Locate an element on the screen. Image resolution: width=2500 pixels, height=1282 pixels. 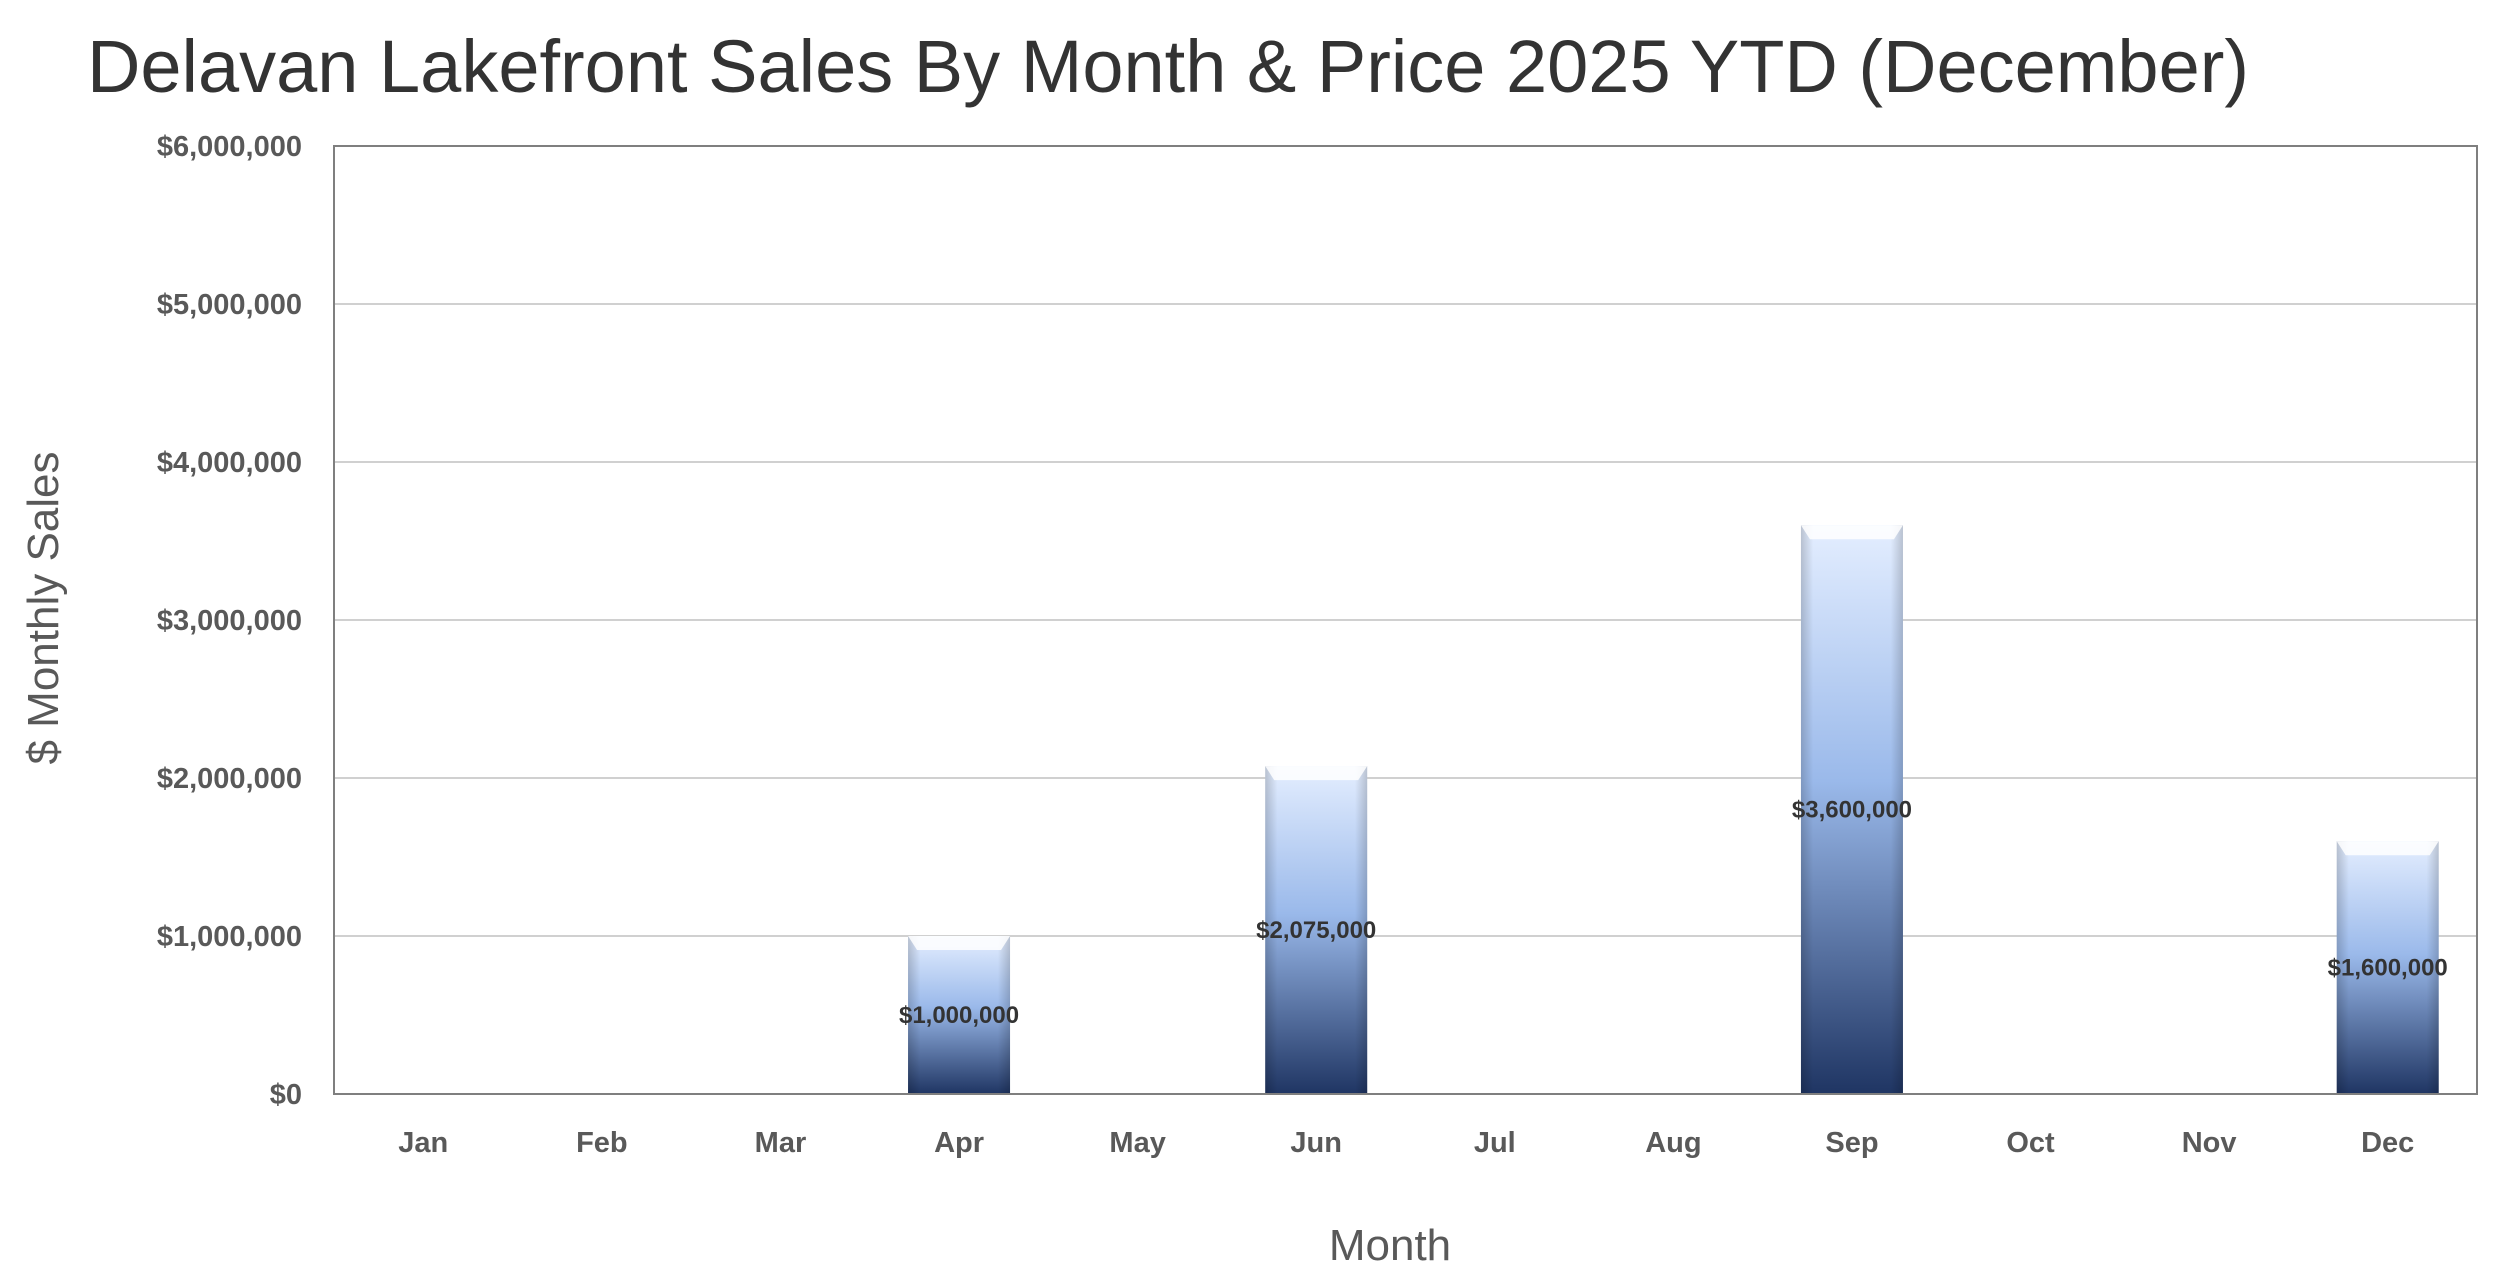
data-label-dec: $1,600,000 is located at coordinates (2388, 968).